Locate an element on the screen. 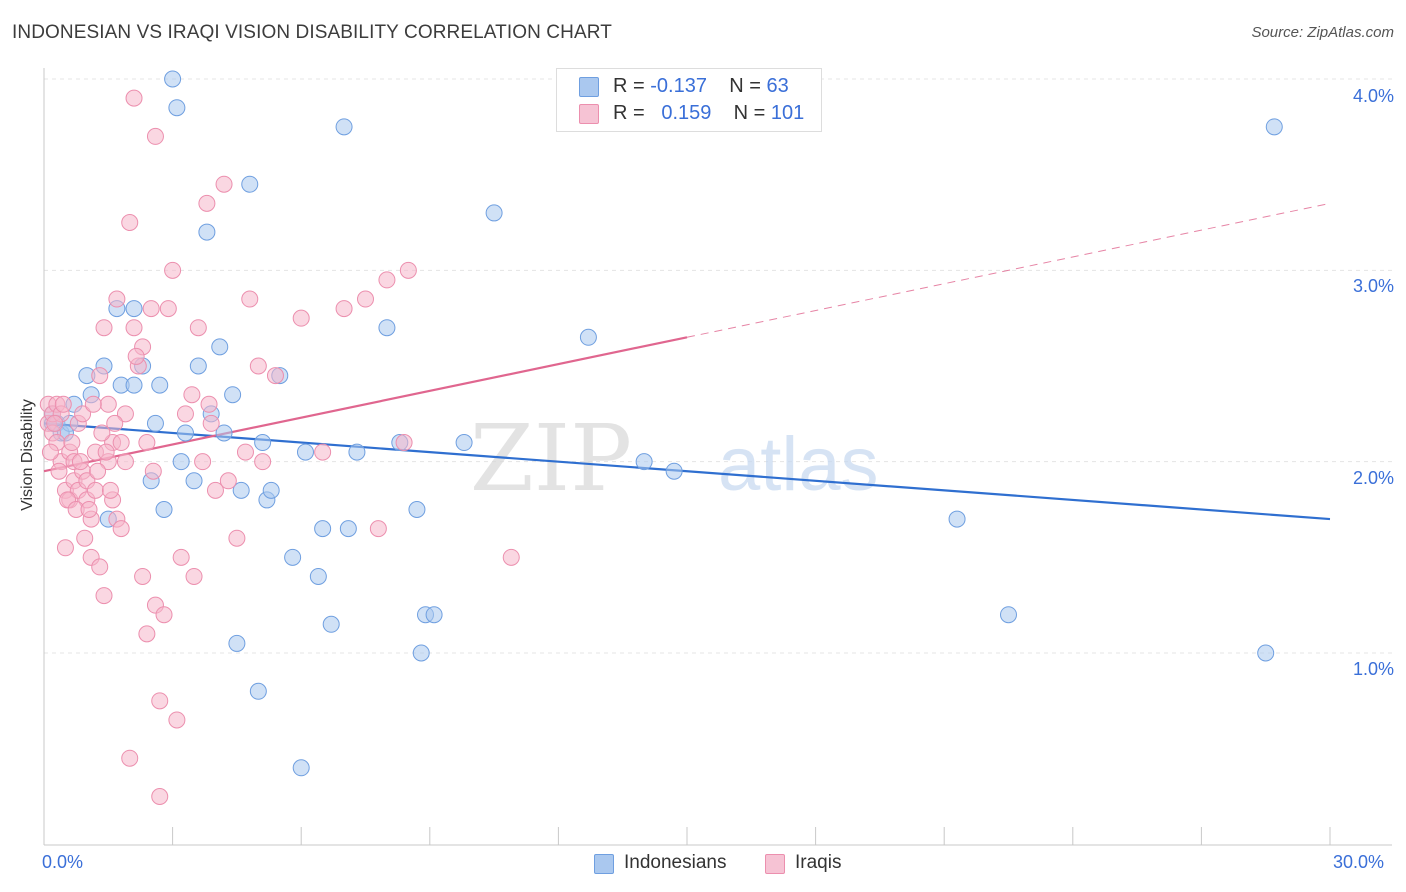  bottom-legend-swatch-indonesians is located at coordinates (604, 864).